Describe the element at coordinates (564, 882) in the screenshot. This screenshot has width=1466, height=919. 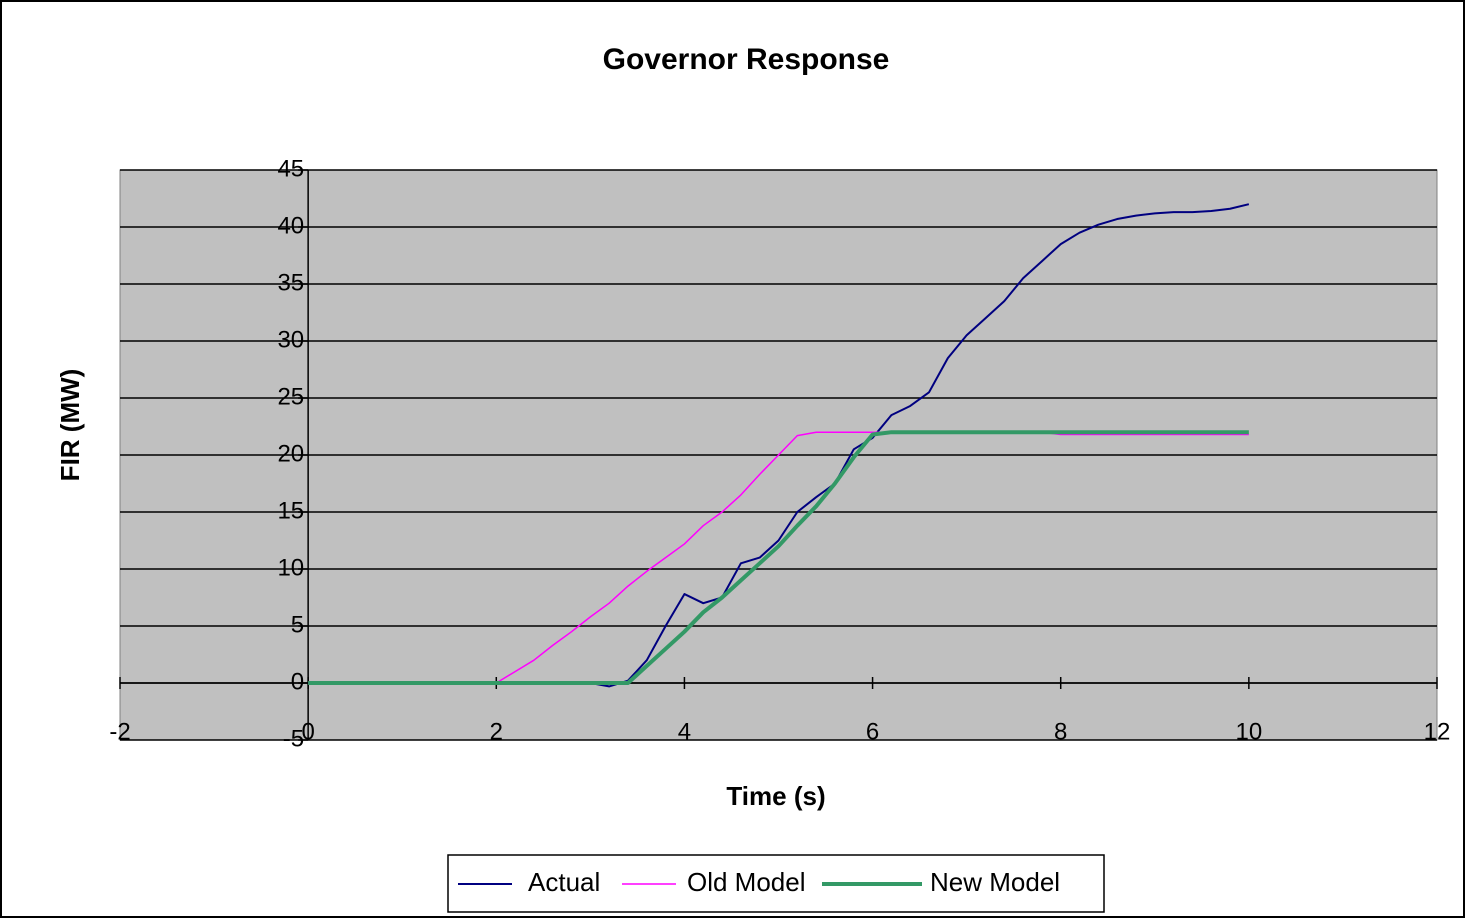
I see `legend-label: Actual` at that location.